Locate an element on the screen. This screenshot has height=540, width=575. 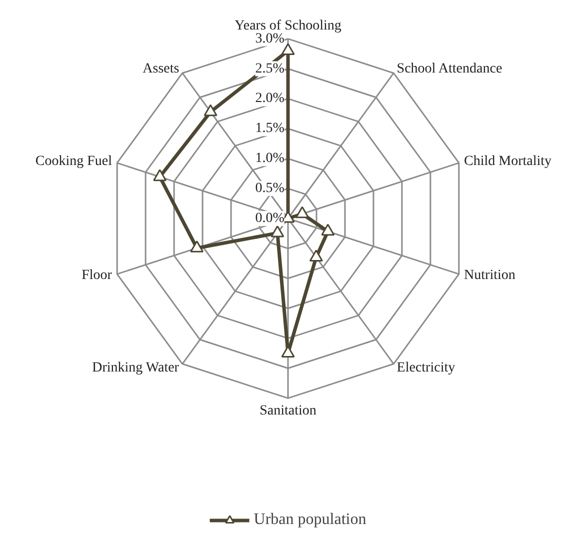
spoke-label: Sanitation is located at coordinates (288, 411).